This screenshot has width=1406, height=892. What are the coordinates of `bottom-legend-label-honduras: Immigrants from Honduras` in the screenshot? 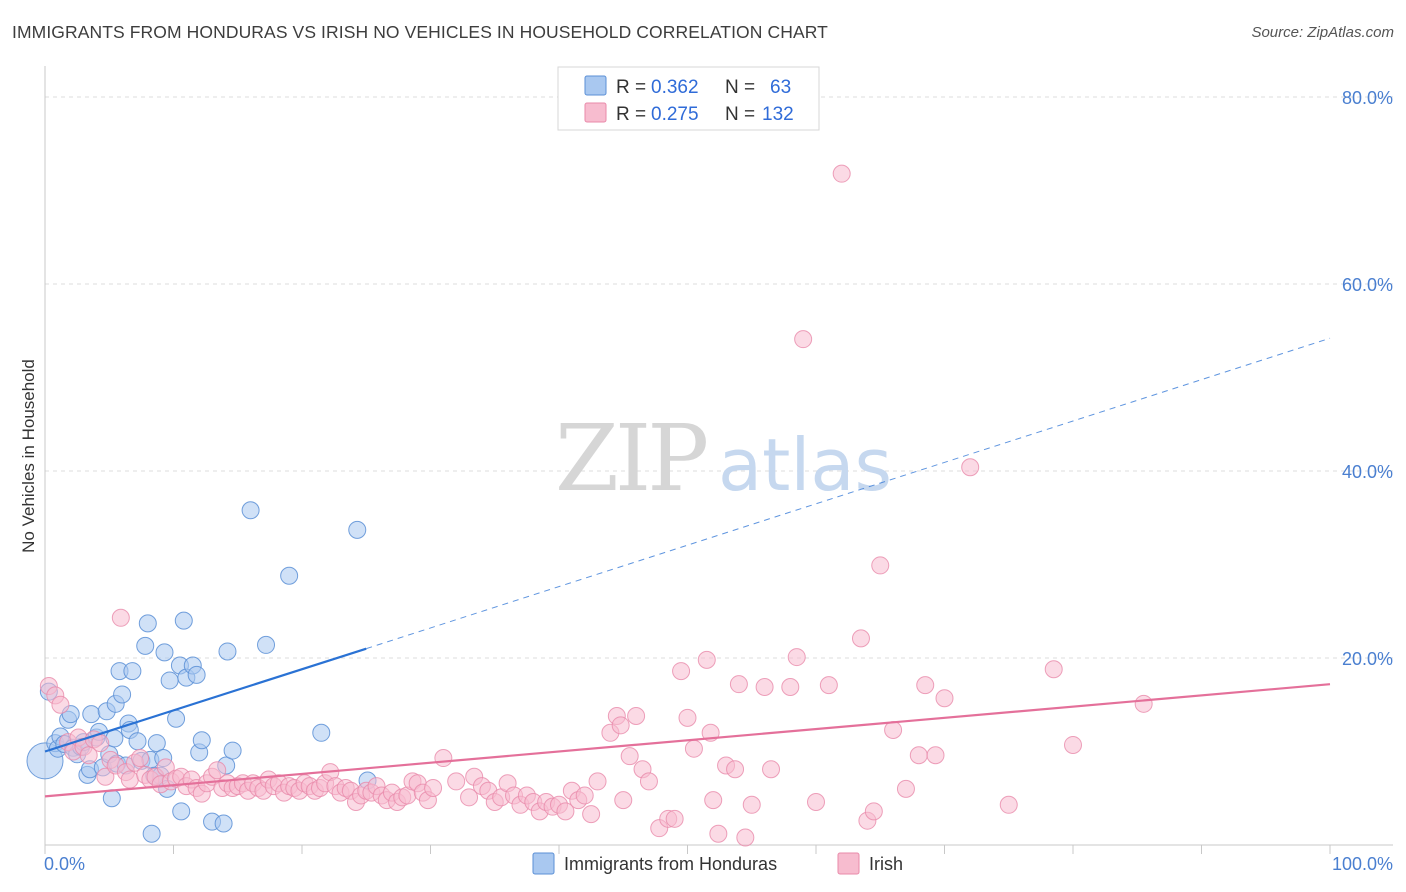 It's located at (670, 864).